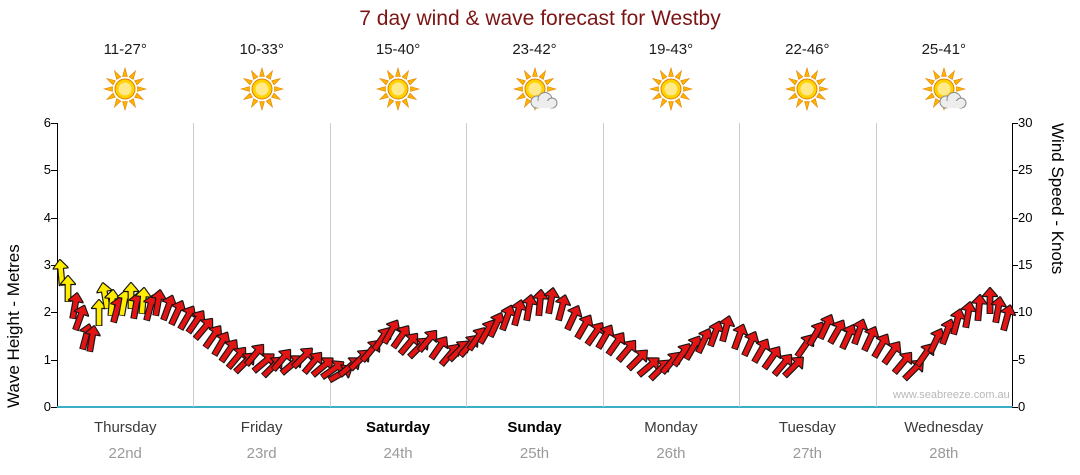  I want to click on day-label: Wednesday, so click(944, 427).